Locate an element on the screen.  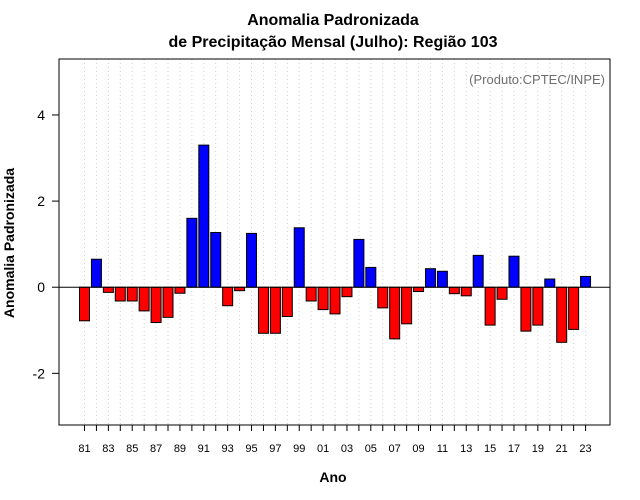
x-tick-label: 99 is located at coordinates (299, 449).